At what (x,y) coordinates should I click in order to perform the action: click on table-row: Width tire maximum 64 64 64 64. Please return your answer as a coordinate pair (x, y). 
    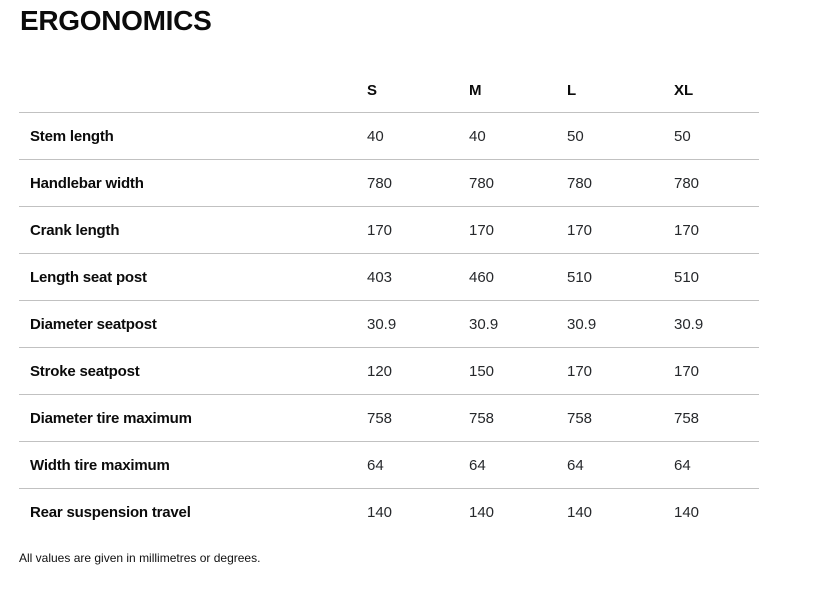
    Looking at the image, I should click on (389, 465).